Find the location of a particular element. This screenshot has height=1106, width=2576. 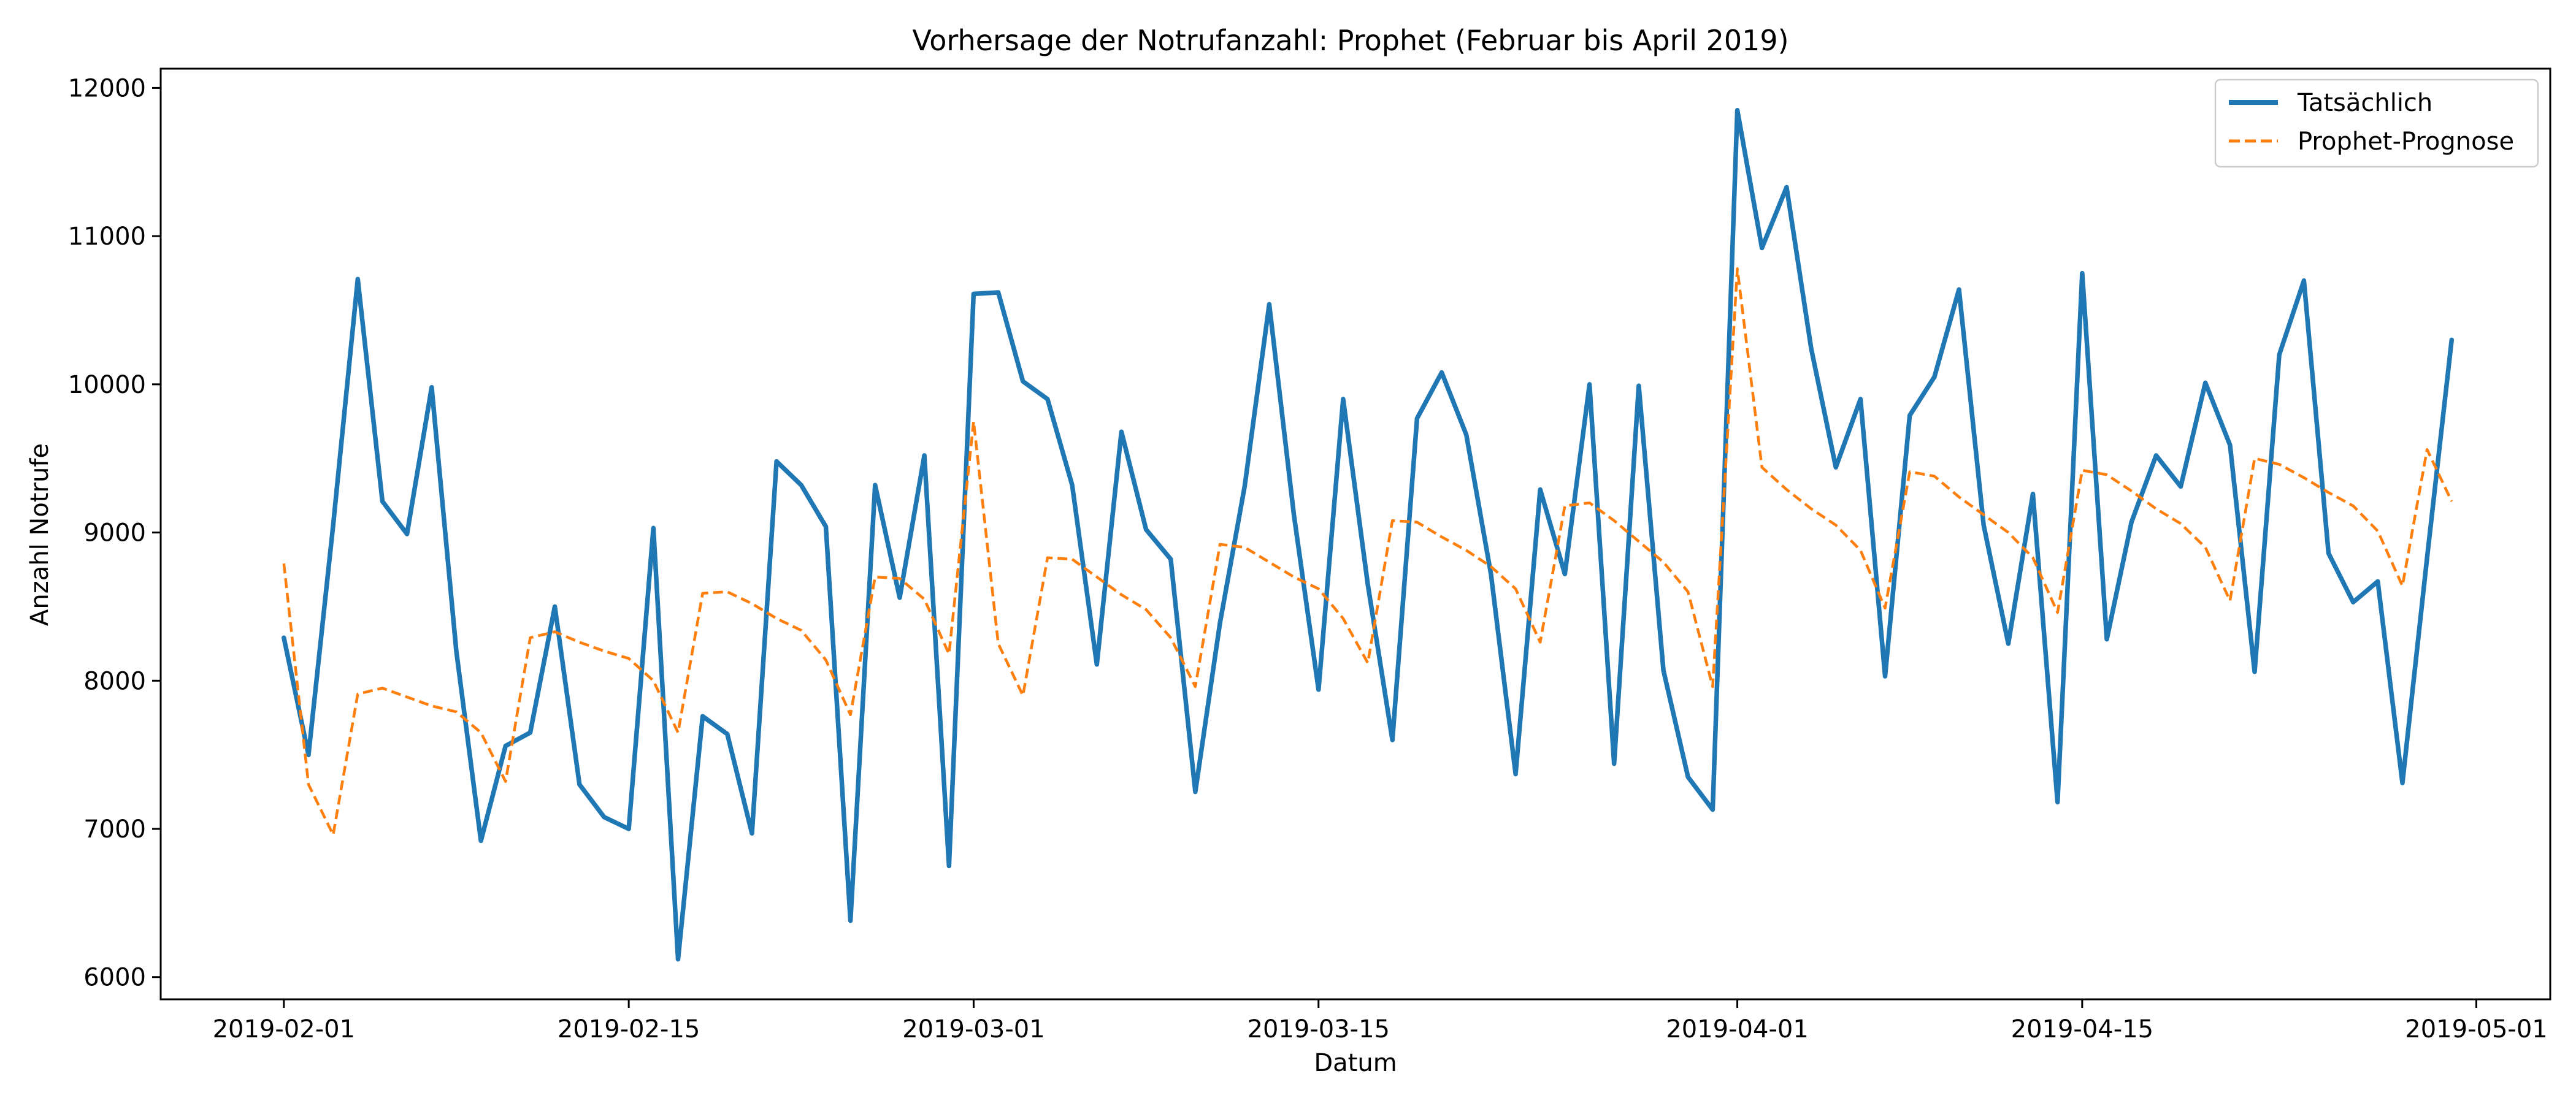

legend-label-actual: Tatsächlich is located at coordinates (2364, 103).